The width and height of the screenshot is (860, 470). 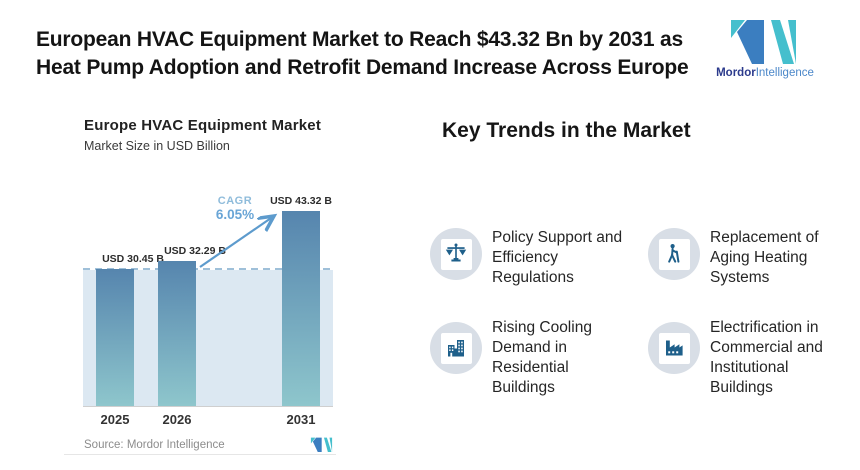 I want to click on x-tick-2026: 2026, so click(x=177, y=419).